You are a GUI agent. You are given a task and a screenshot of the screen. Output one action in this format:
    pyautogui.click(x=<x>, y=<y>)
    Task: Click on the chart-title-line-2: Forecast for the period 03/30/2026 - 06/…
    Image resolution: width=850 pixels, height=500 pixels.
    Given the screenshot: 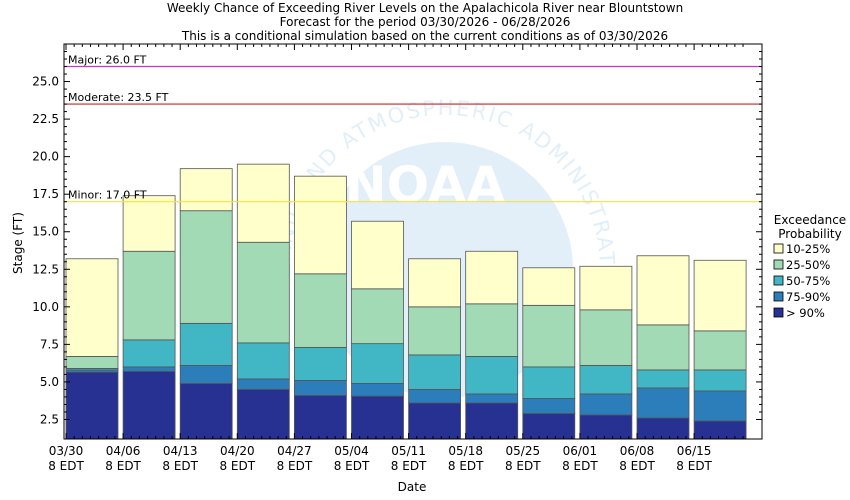 What is the action you would take?
    pyautogui.click(x=425, y=22)
    